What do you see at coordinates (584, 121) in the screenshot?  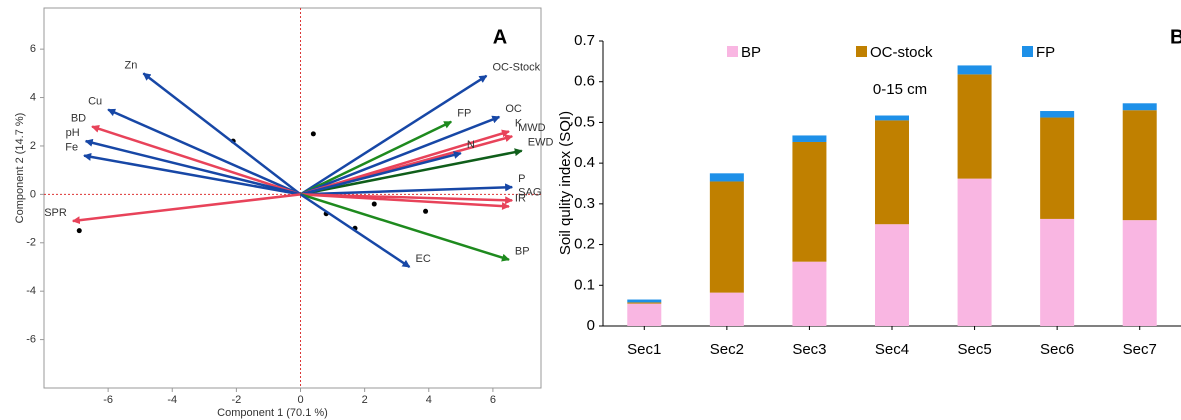 I see `y-tick-label: 0.5` at bounding box center [584, 121].